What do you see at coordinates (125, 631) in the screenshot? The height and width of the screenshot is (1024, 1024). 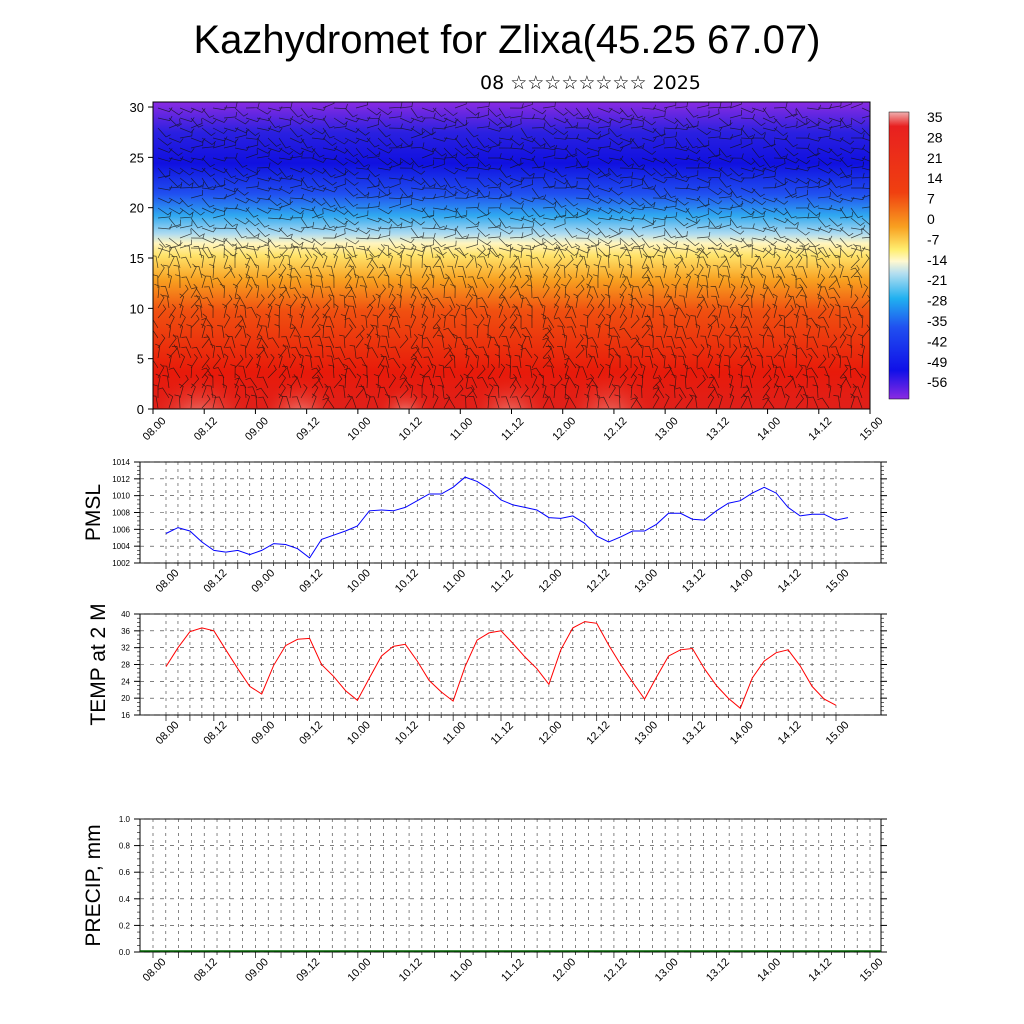 I see `y-tick-label: 36` at bounding box center [125, 631].